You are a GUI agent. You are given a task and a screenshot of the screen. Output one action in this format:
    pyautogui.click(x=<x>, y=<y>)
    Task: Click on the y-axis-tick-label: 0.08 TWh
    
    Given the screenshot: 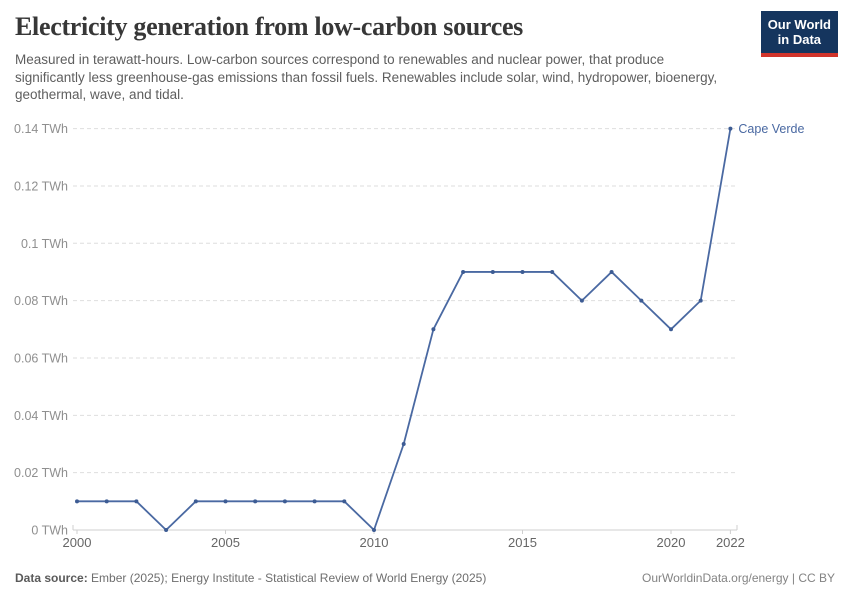 What is the action you would take?
    pyautogui.click(x=41, y=301)
    